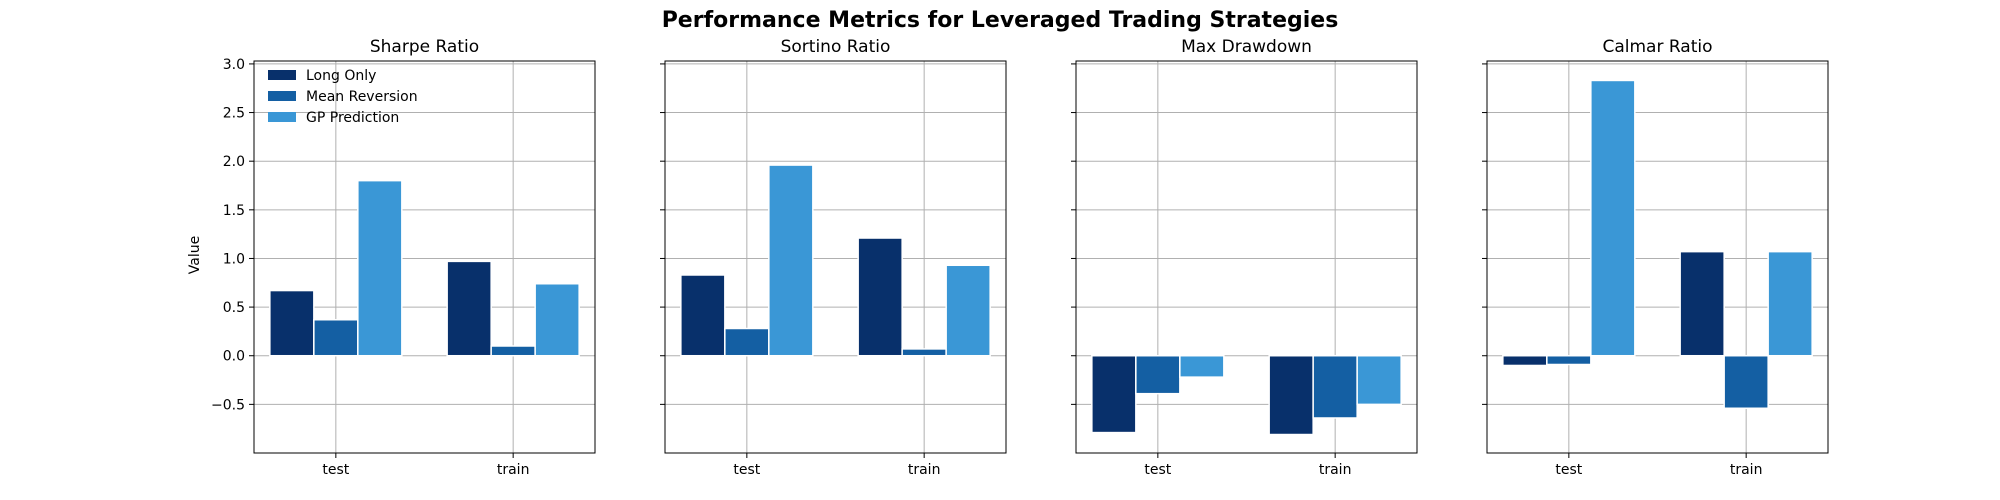 Image resolution: width=2000 pixels, height=500 pixels. What do you see at coordinates (234, 357) in the screenshot?
I see `y-tick-label: 0.0` at bounding box center [234, 357].